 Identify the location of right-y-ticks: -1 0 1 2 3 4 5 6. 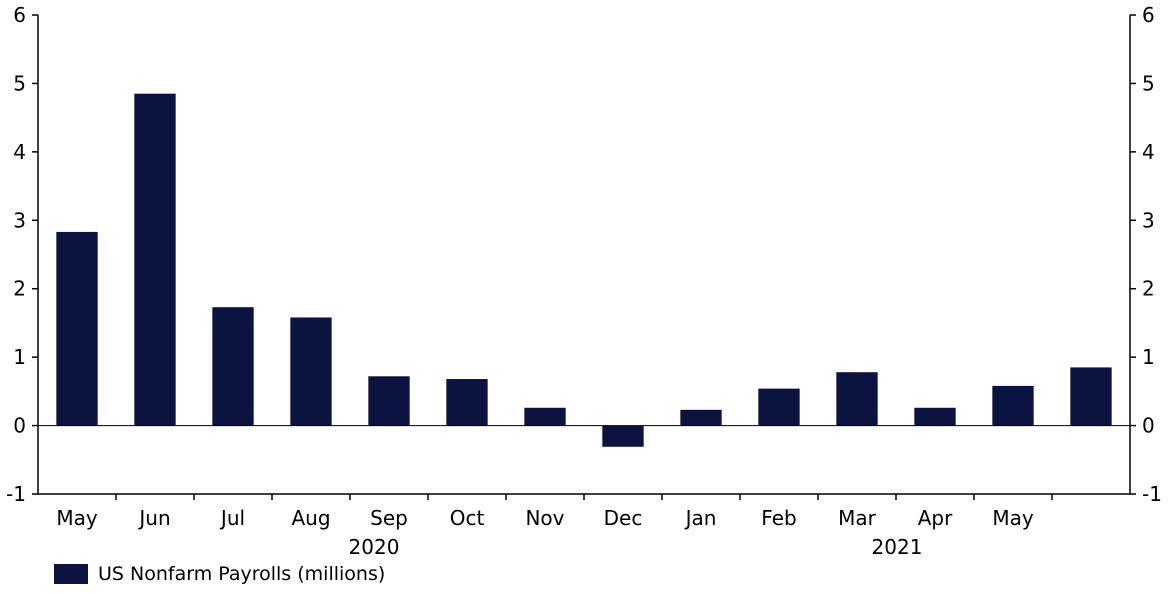
(1146, 254).